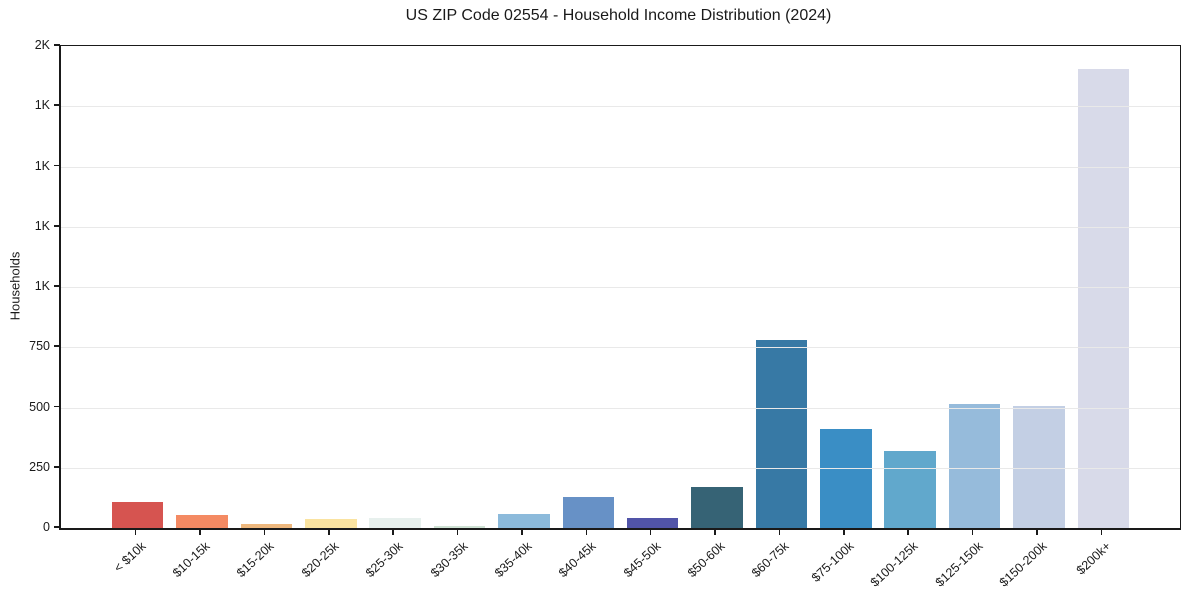 This screenshot has width=1189, height=590. Describe the element at coordinates (846, 478) in the screenshot. I see `bar--75-100k` at that location.